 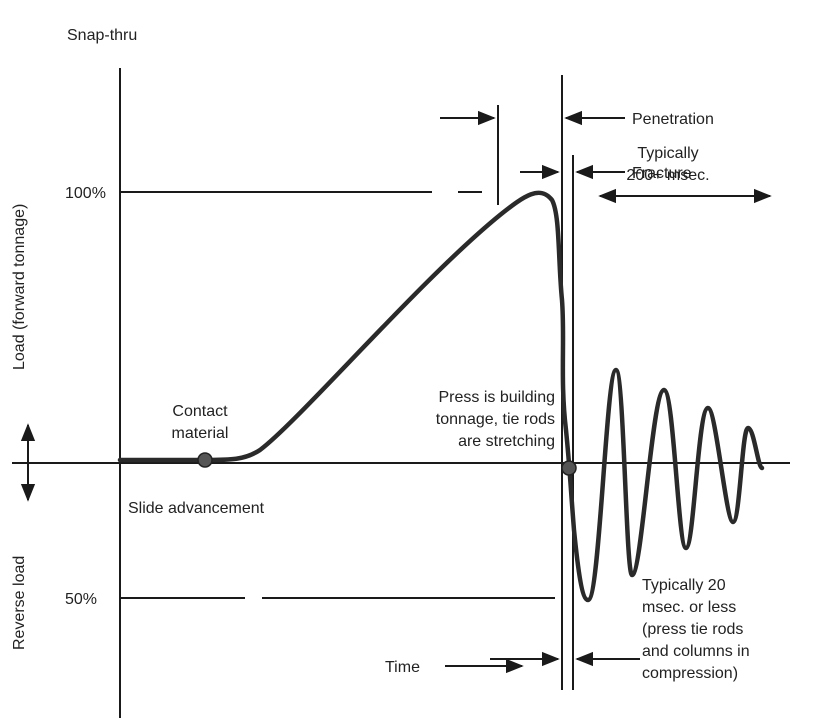 What do you see at coordinates (19, 603) in the screenshot?
I see `y-label-bottom: Reverse load` at bounding box center [19, 603].